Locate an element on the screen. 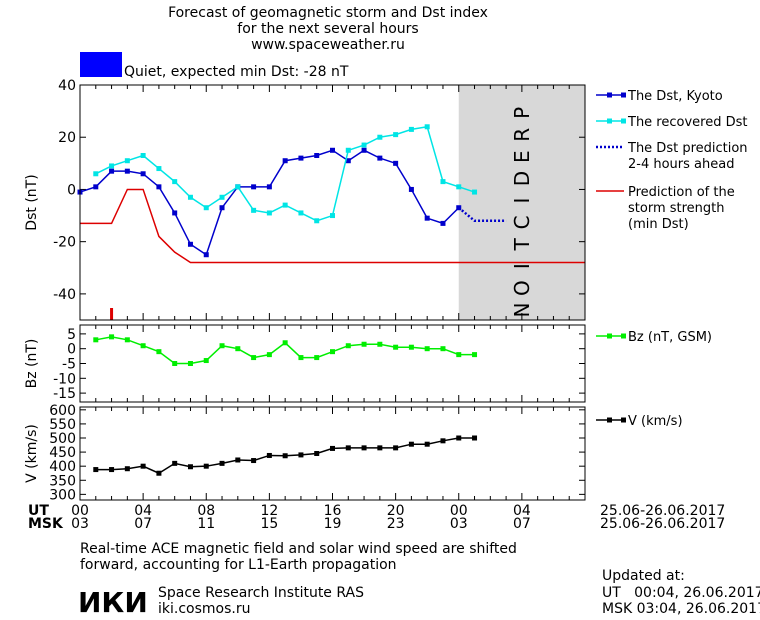 The image size is (760, 620). legend-entry: The recovered Dst is located at coordinates (671, 122).